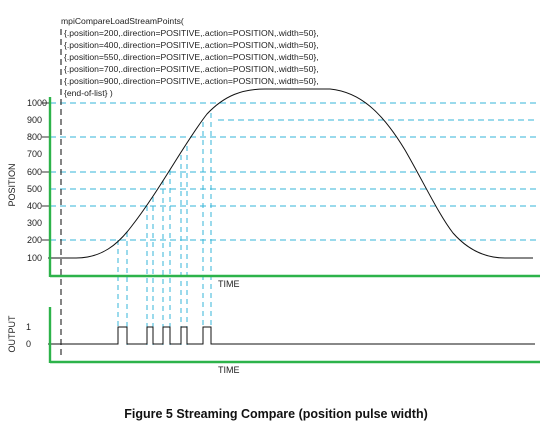 The image size is (552, 432). What do you see at coordinates (229, 370) in the screenshot?
I see `output-time-label: TIME` at bounding box center [229, 370].